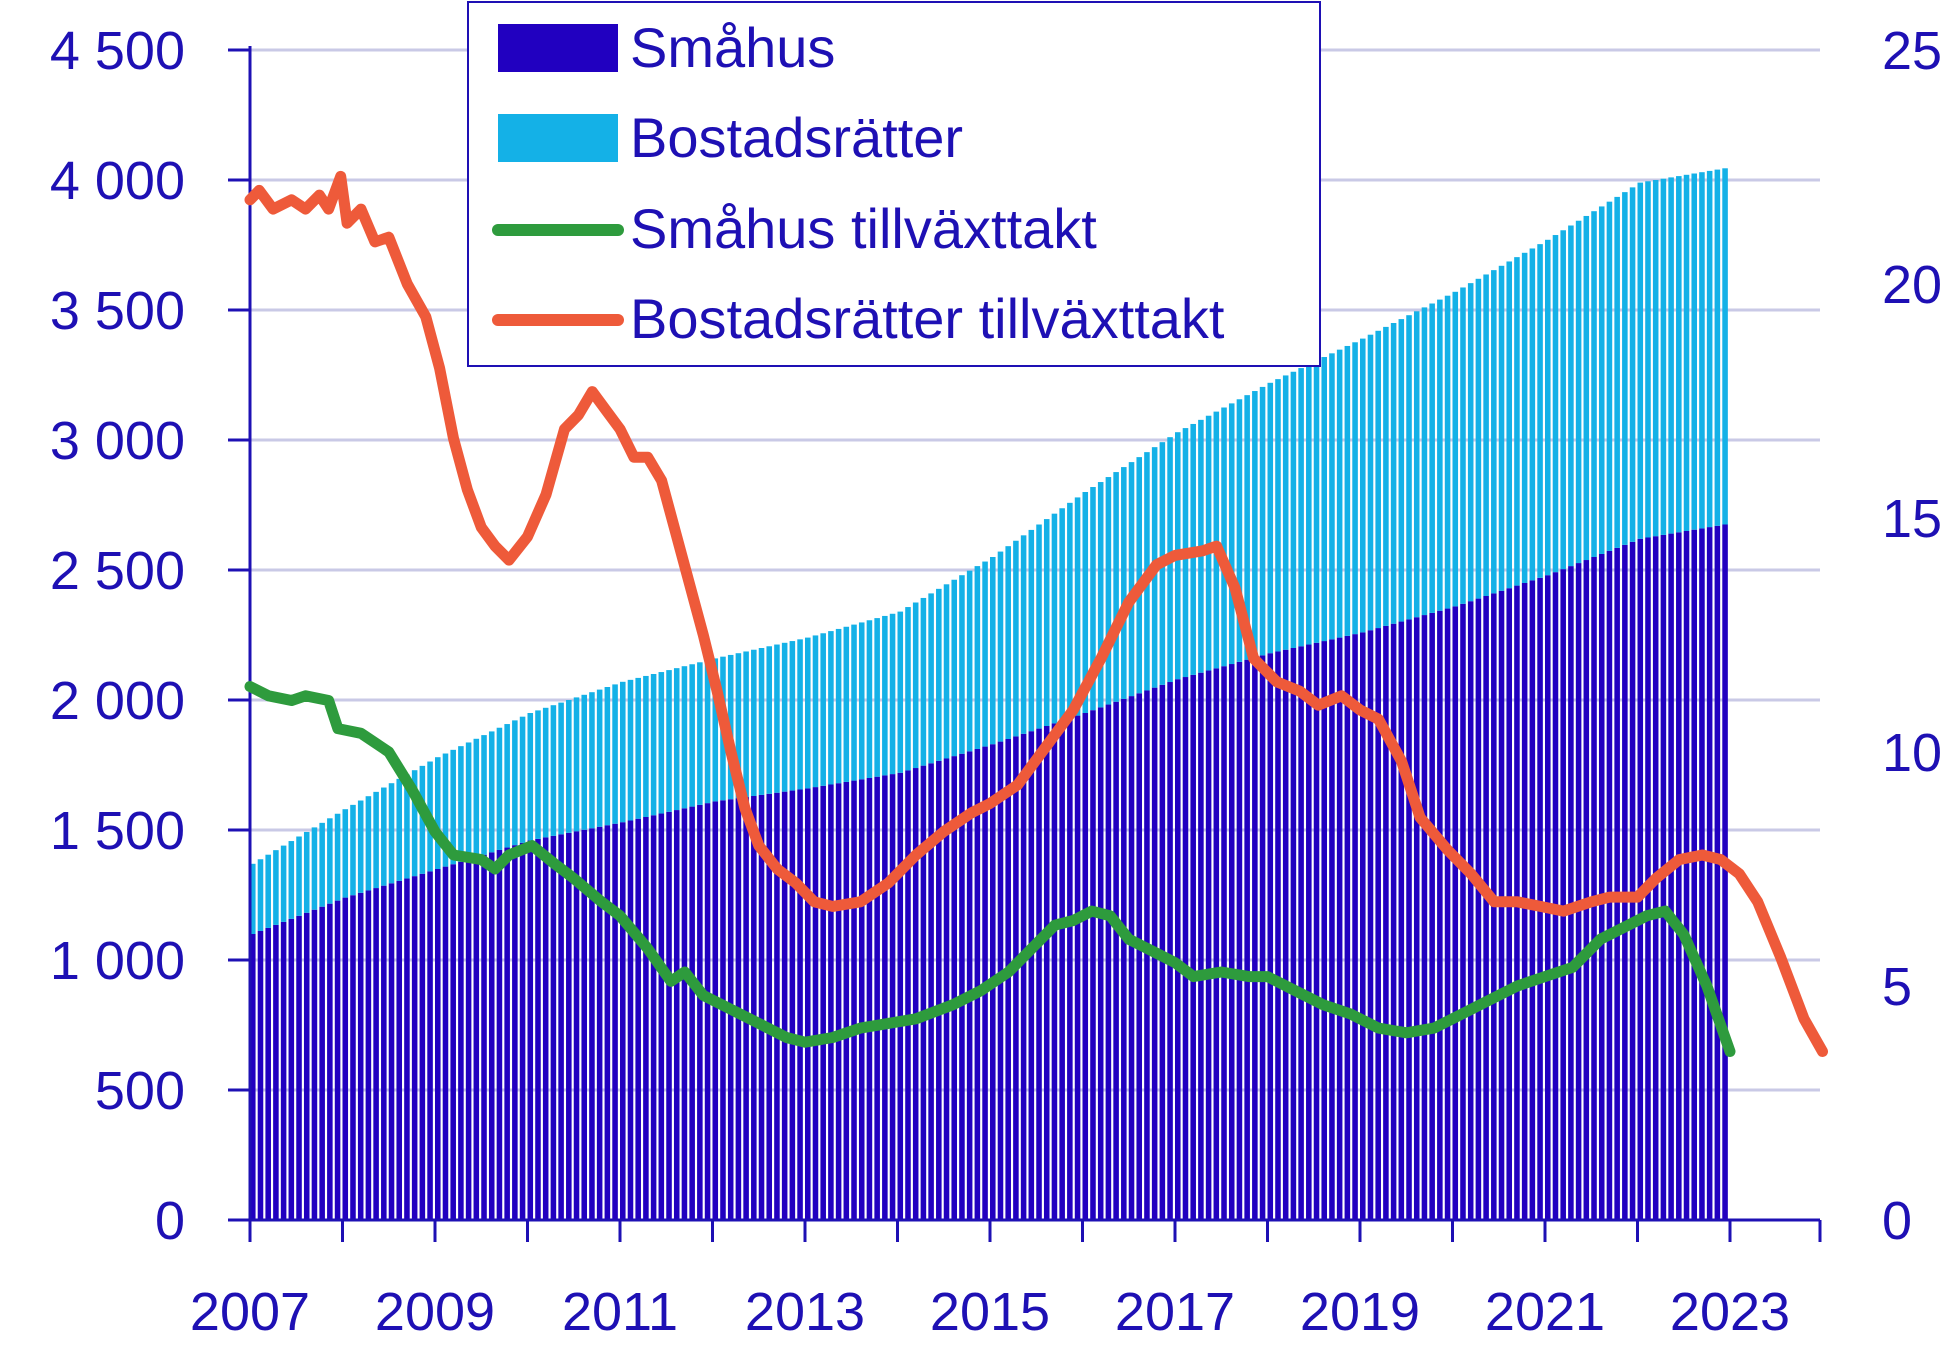  I want to click on y-right-tick-label: 25, so click(1912, 51).